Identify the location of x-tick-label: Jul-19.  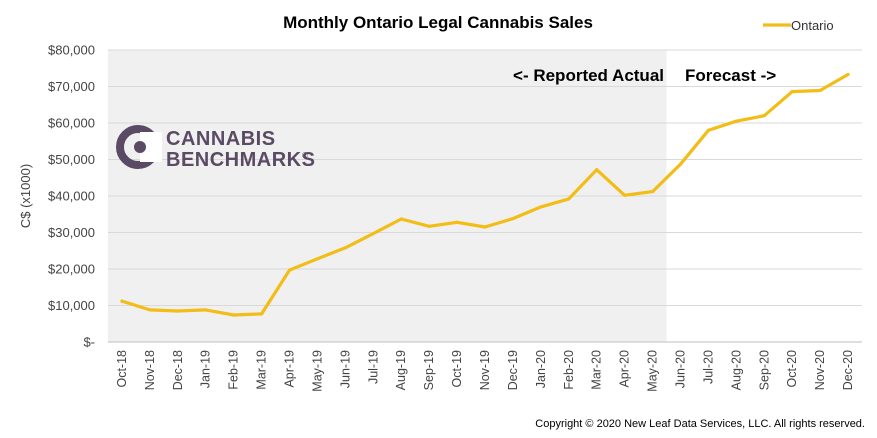
(373, 367).